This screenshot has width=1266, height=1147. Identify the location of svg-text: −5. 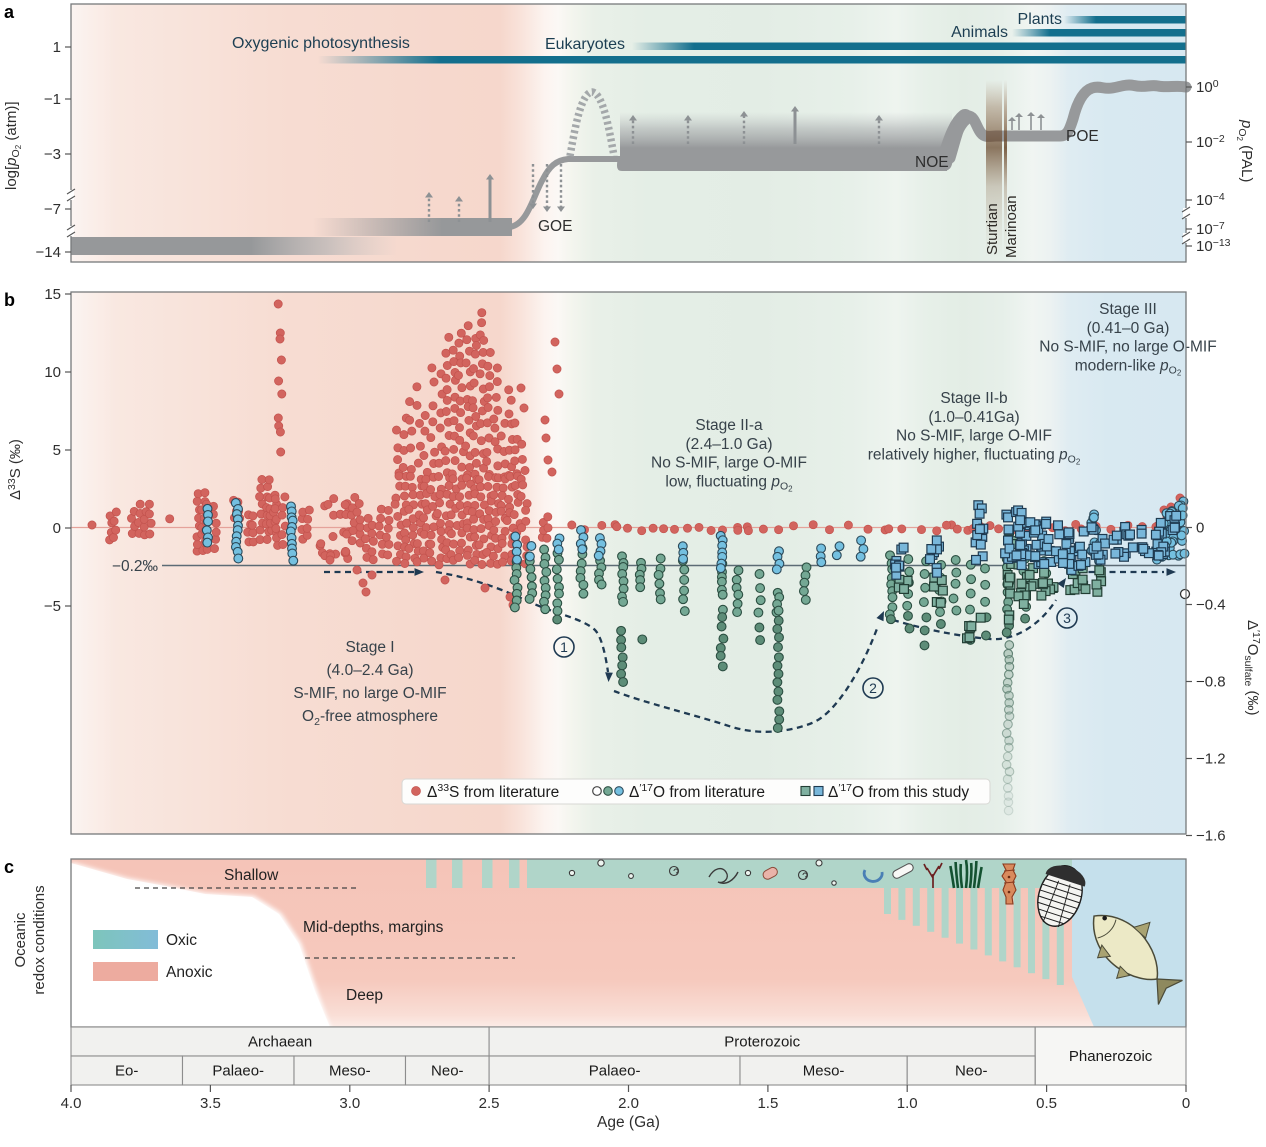
(52, 606).